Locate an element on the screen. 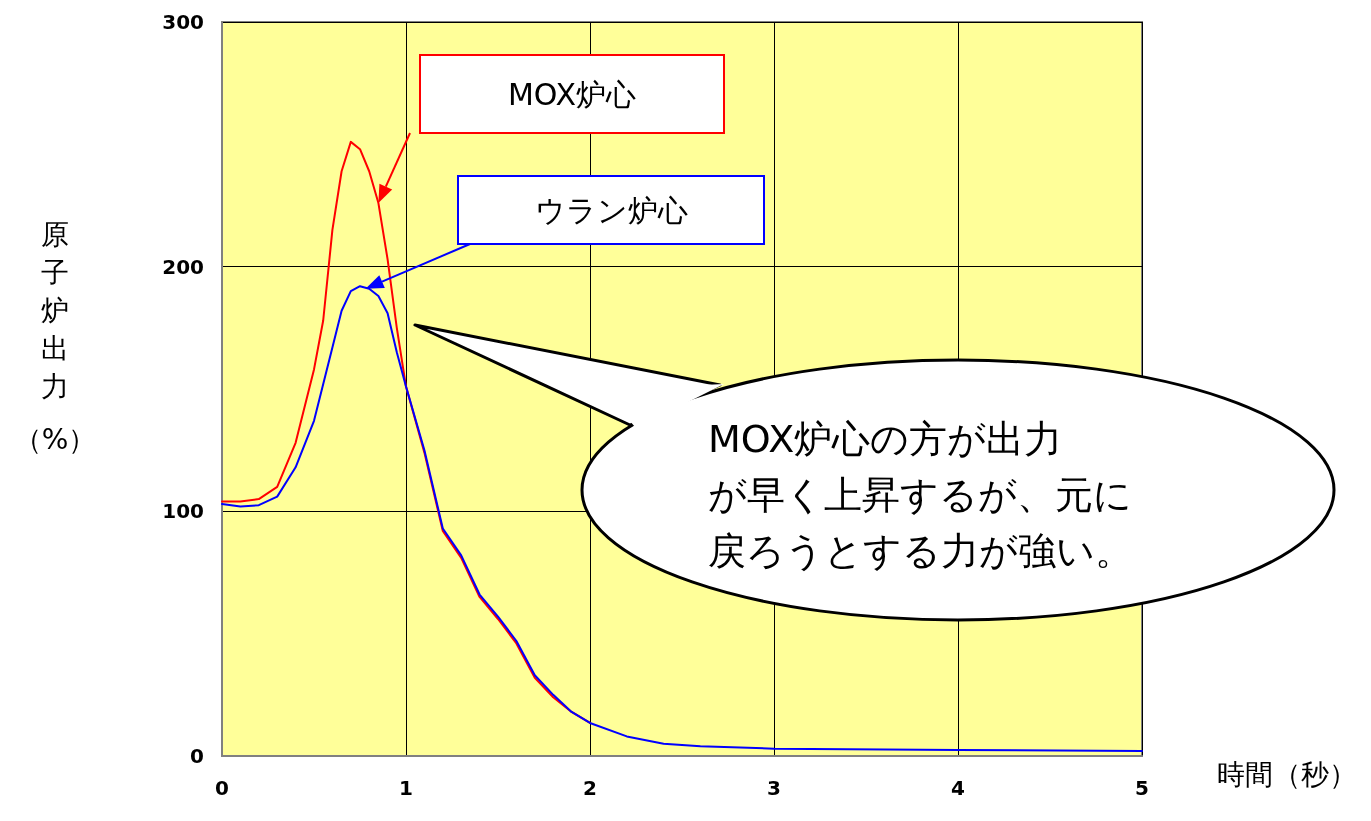 Image resolution: width=1371 pixels, height=821 pixels. y-tick-label: 300 is located at coordinates (183, 22).